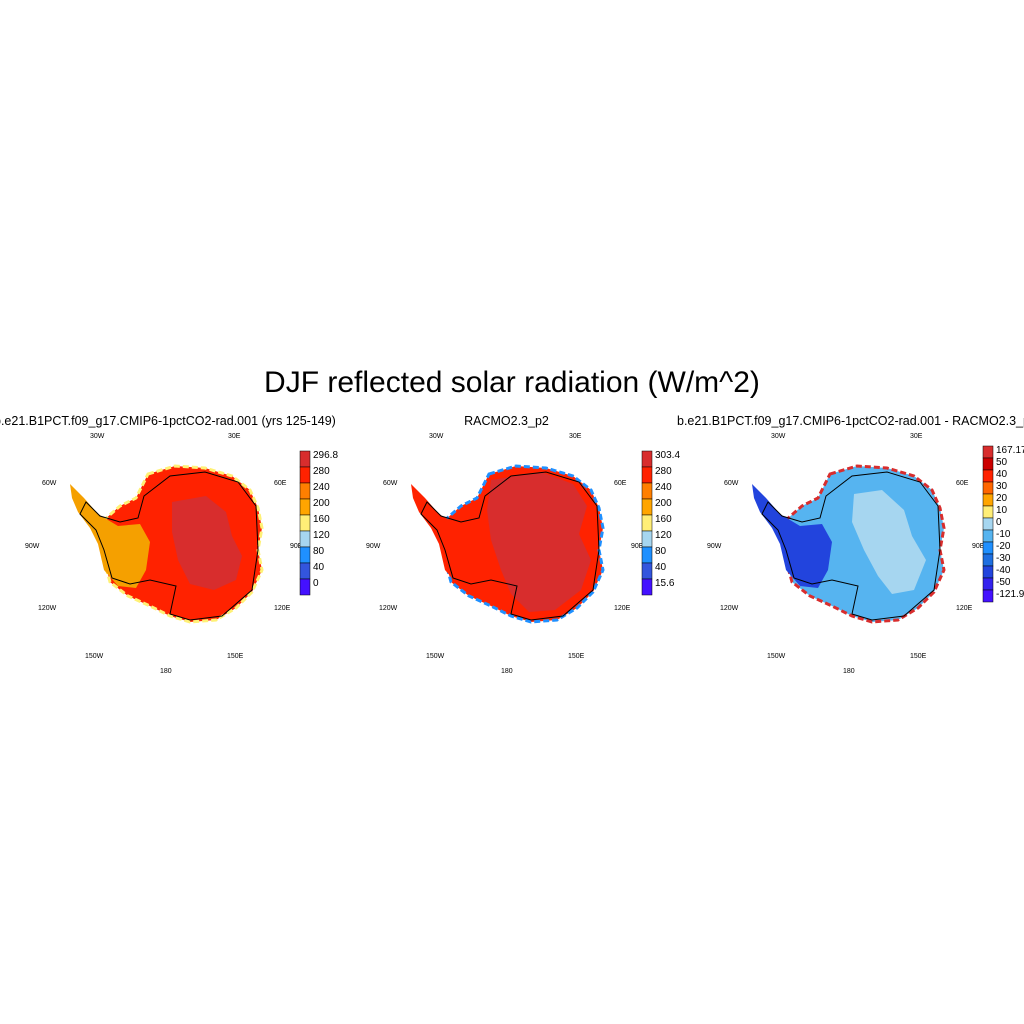 The width and height of the screenshot is (1024, 1024). What do you see at coordinates (668, 455) in the screenshot?
I see `colorbar-label: 303.4` at bounding box center [668, 455].